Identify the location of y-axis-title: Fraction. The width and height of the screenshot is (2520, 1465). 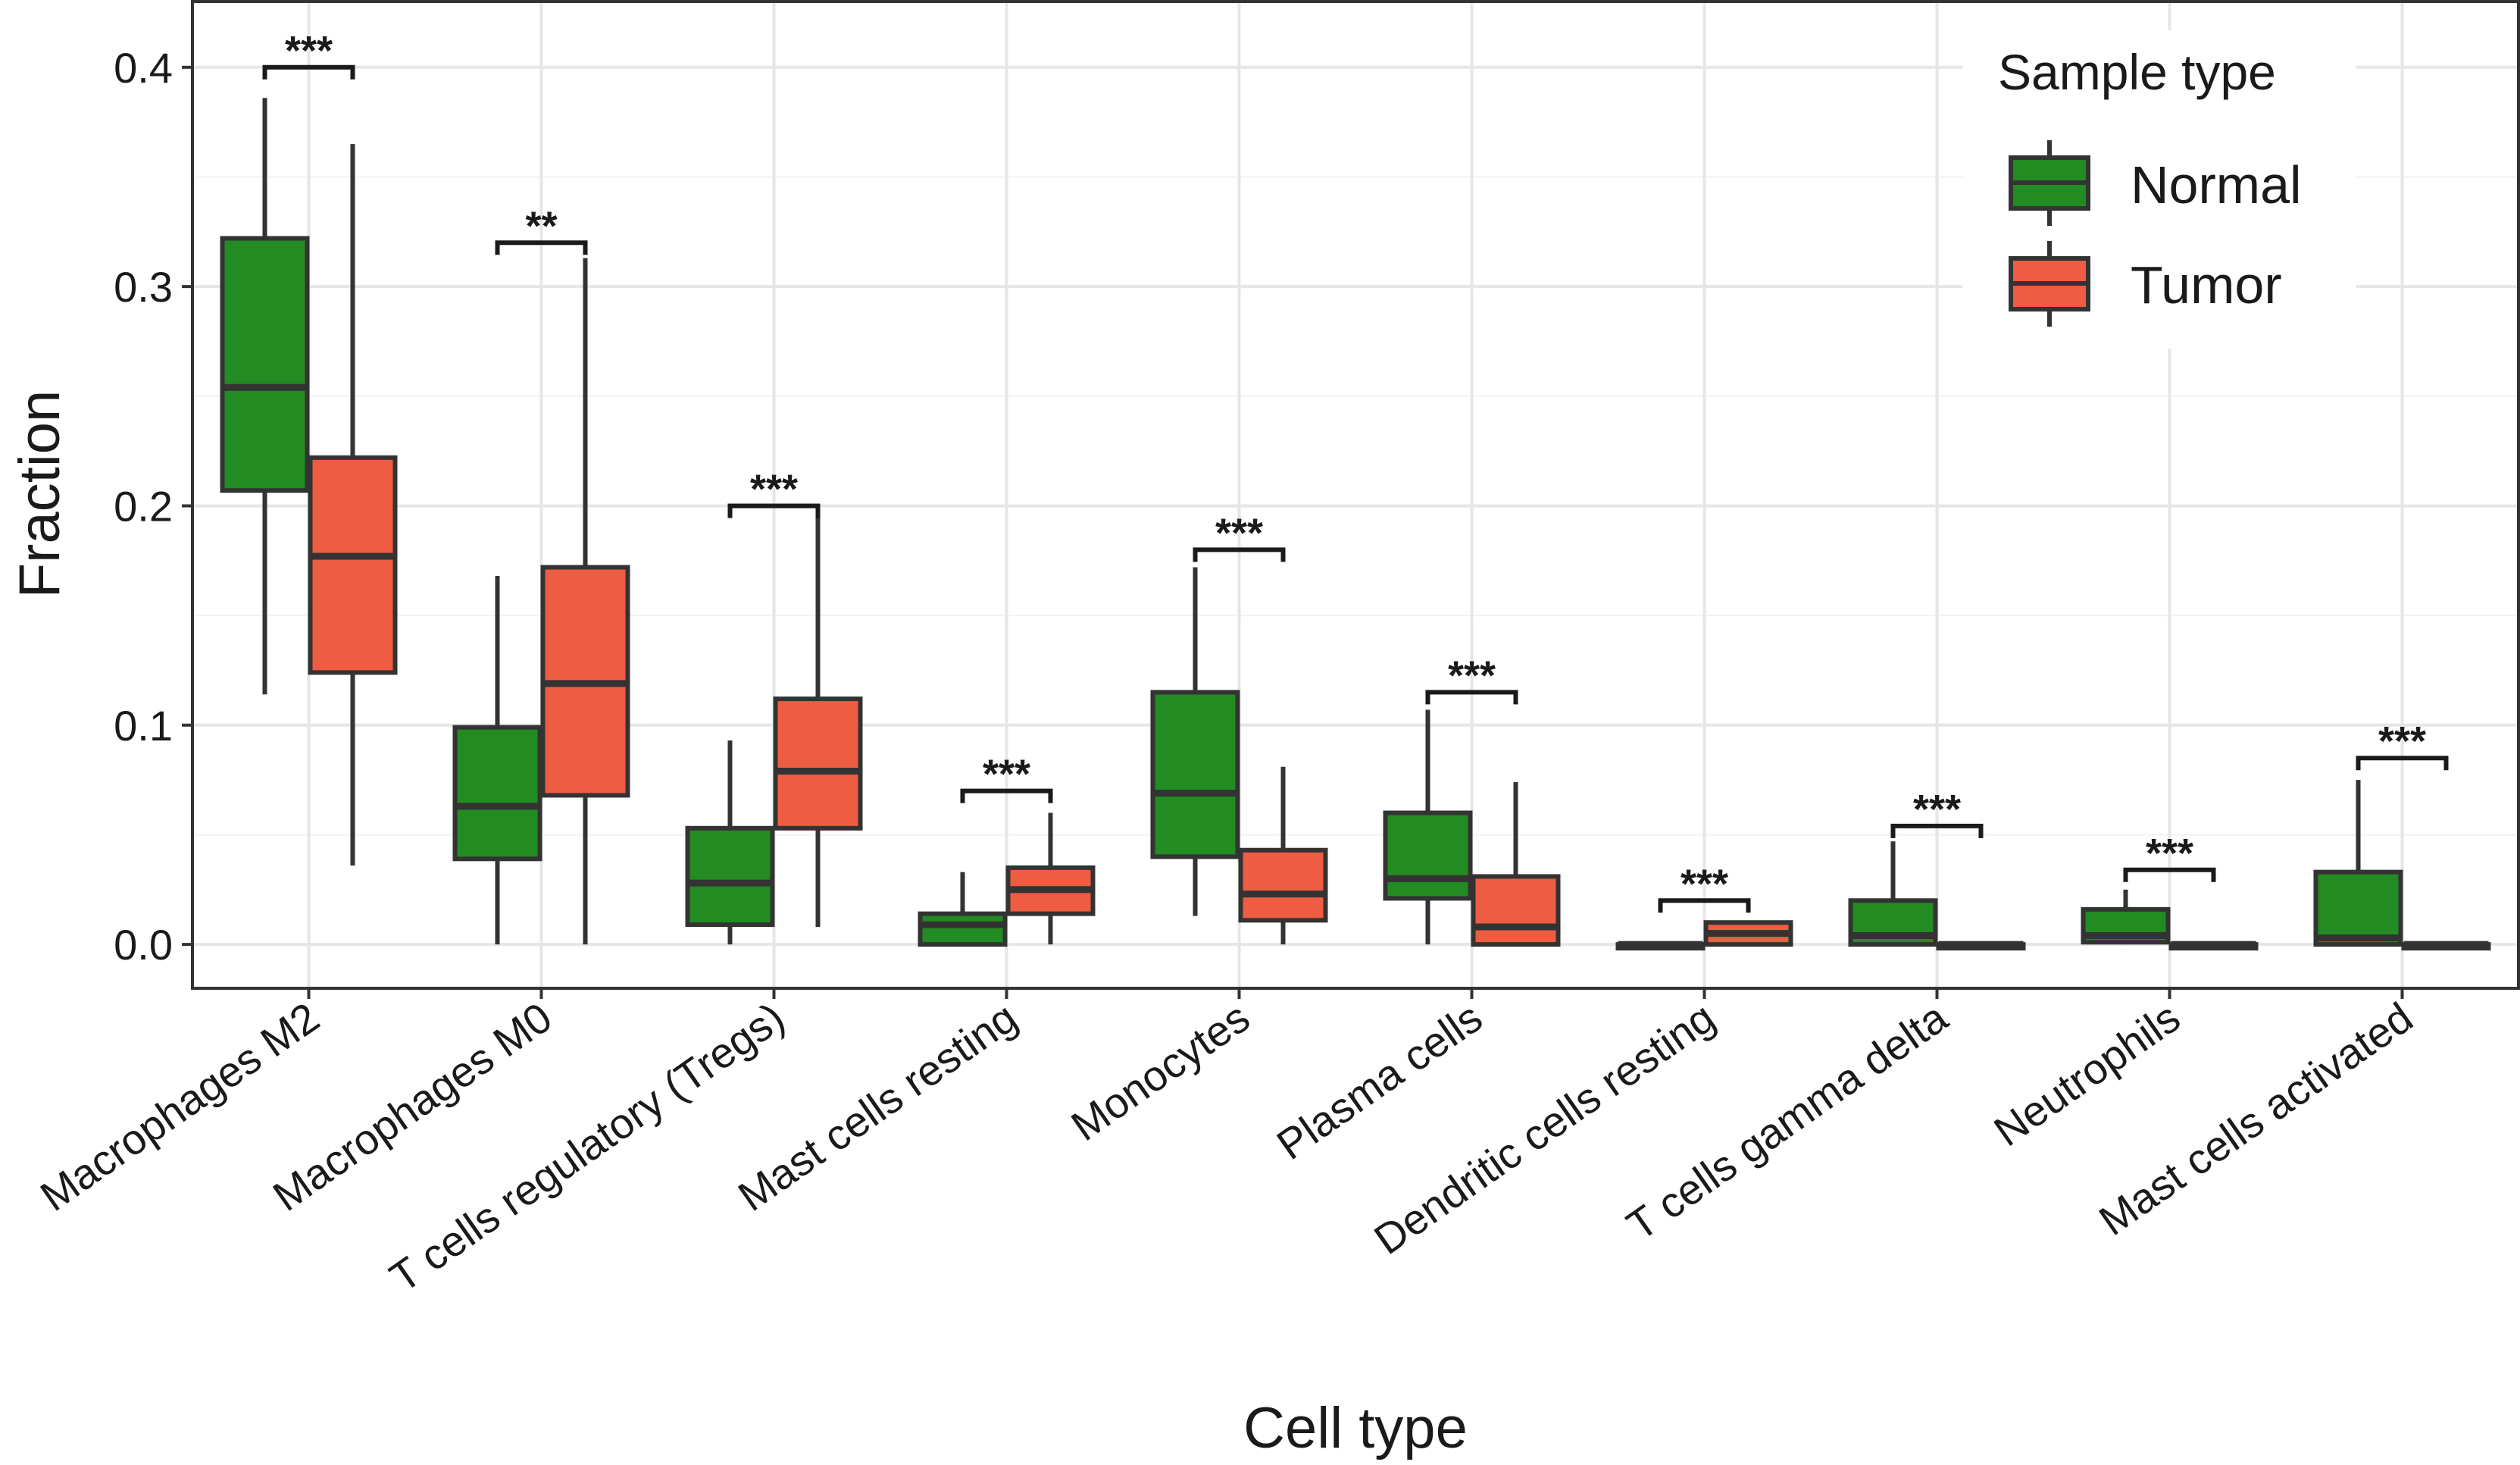
(40, 494).